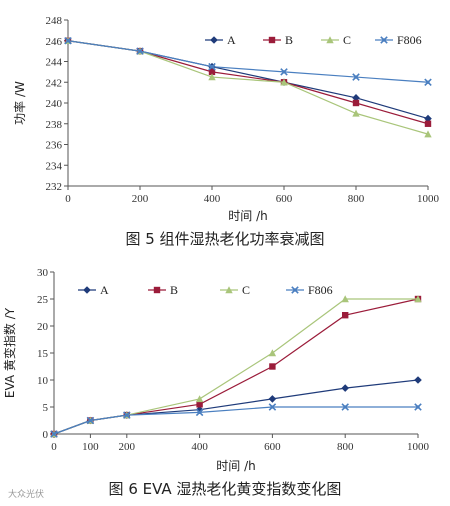 This screenshot has width=450, height=506. Describe the element at coordinates (43, 273) in the screenshot. I see `y-tick-label: 30` at that location.